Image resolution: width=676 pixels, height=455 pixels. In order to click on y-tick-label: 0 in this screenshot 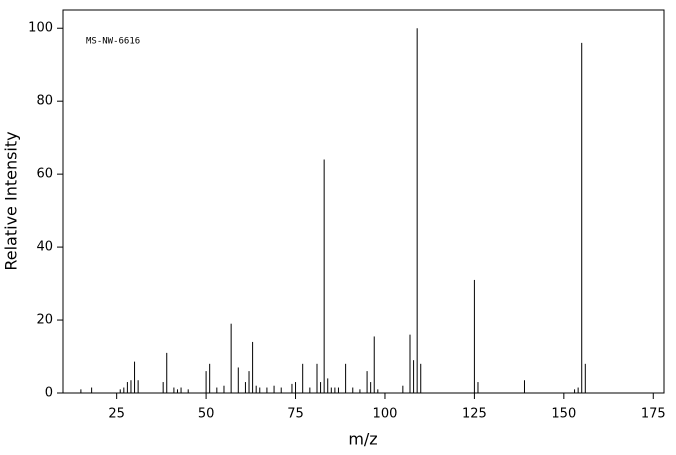, I will do `click(49, 393)`.